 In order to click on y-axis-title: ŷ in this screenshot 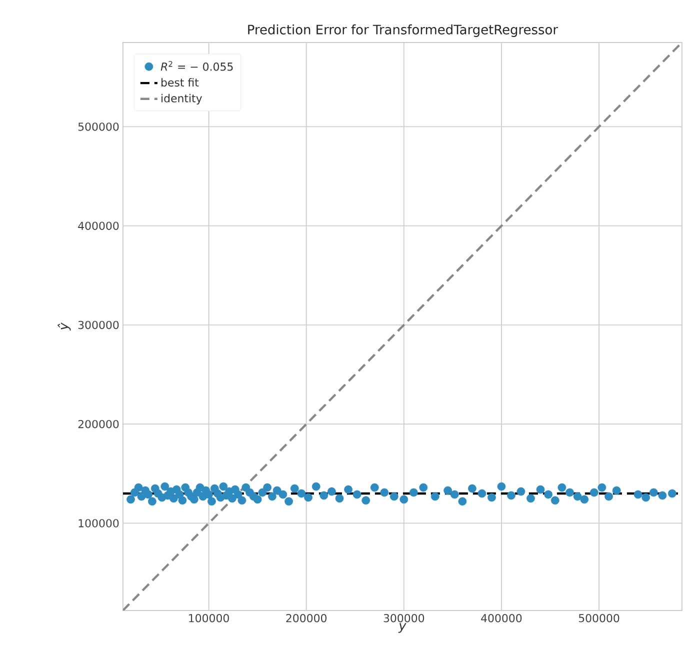, I will do `click(64, 326)`.